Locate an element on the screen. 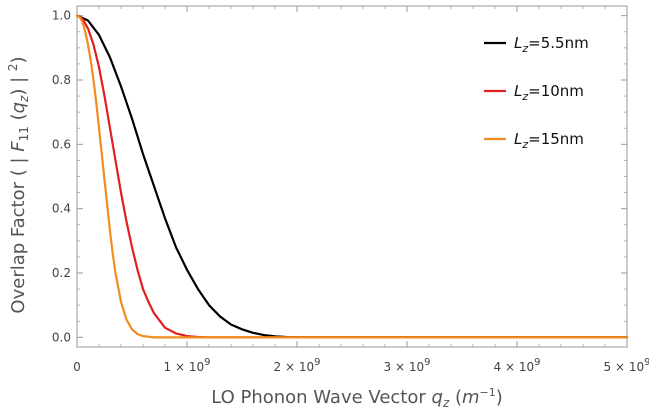 This screenshot has height=414, width=649. legend-label-lz-10nm: Lz=10nm is located at coordinates (549, 92).